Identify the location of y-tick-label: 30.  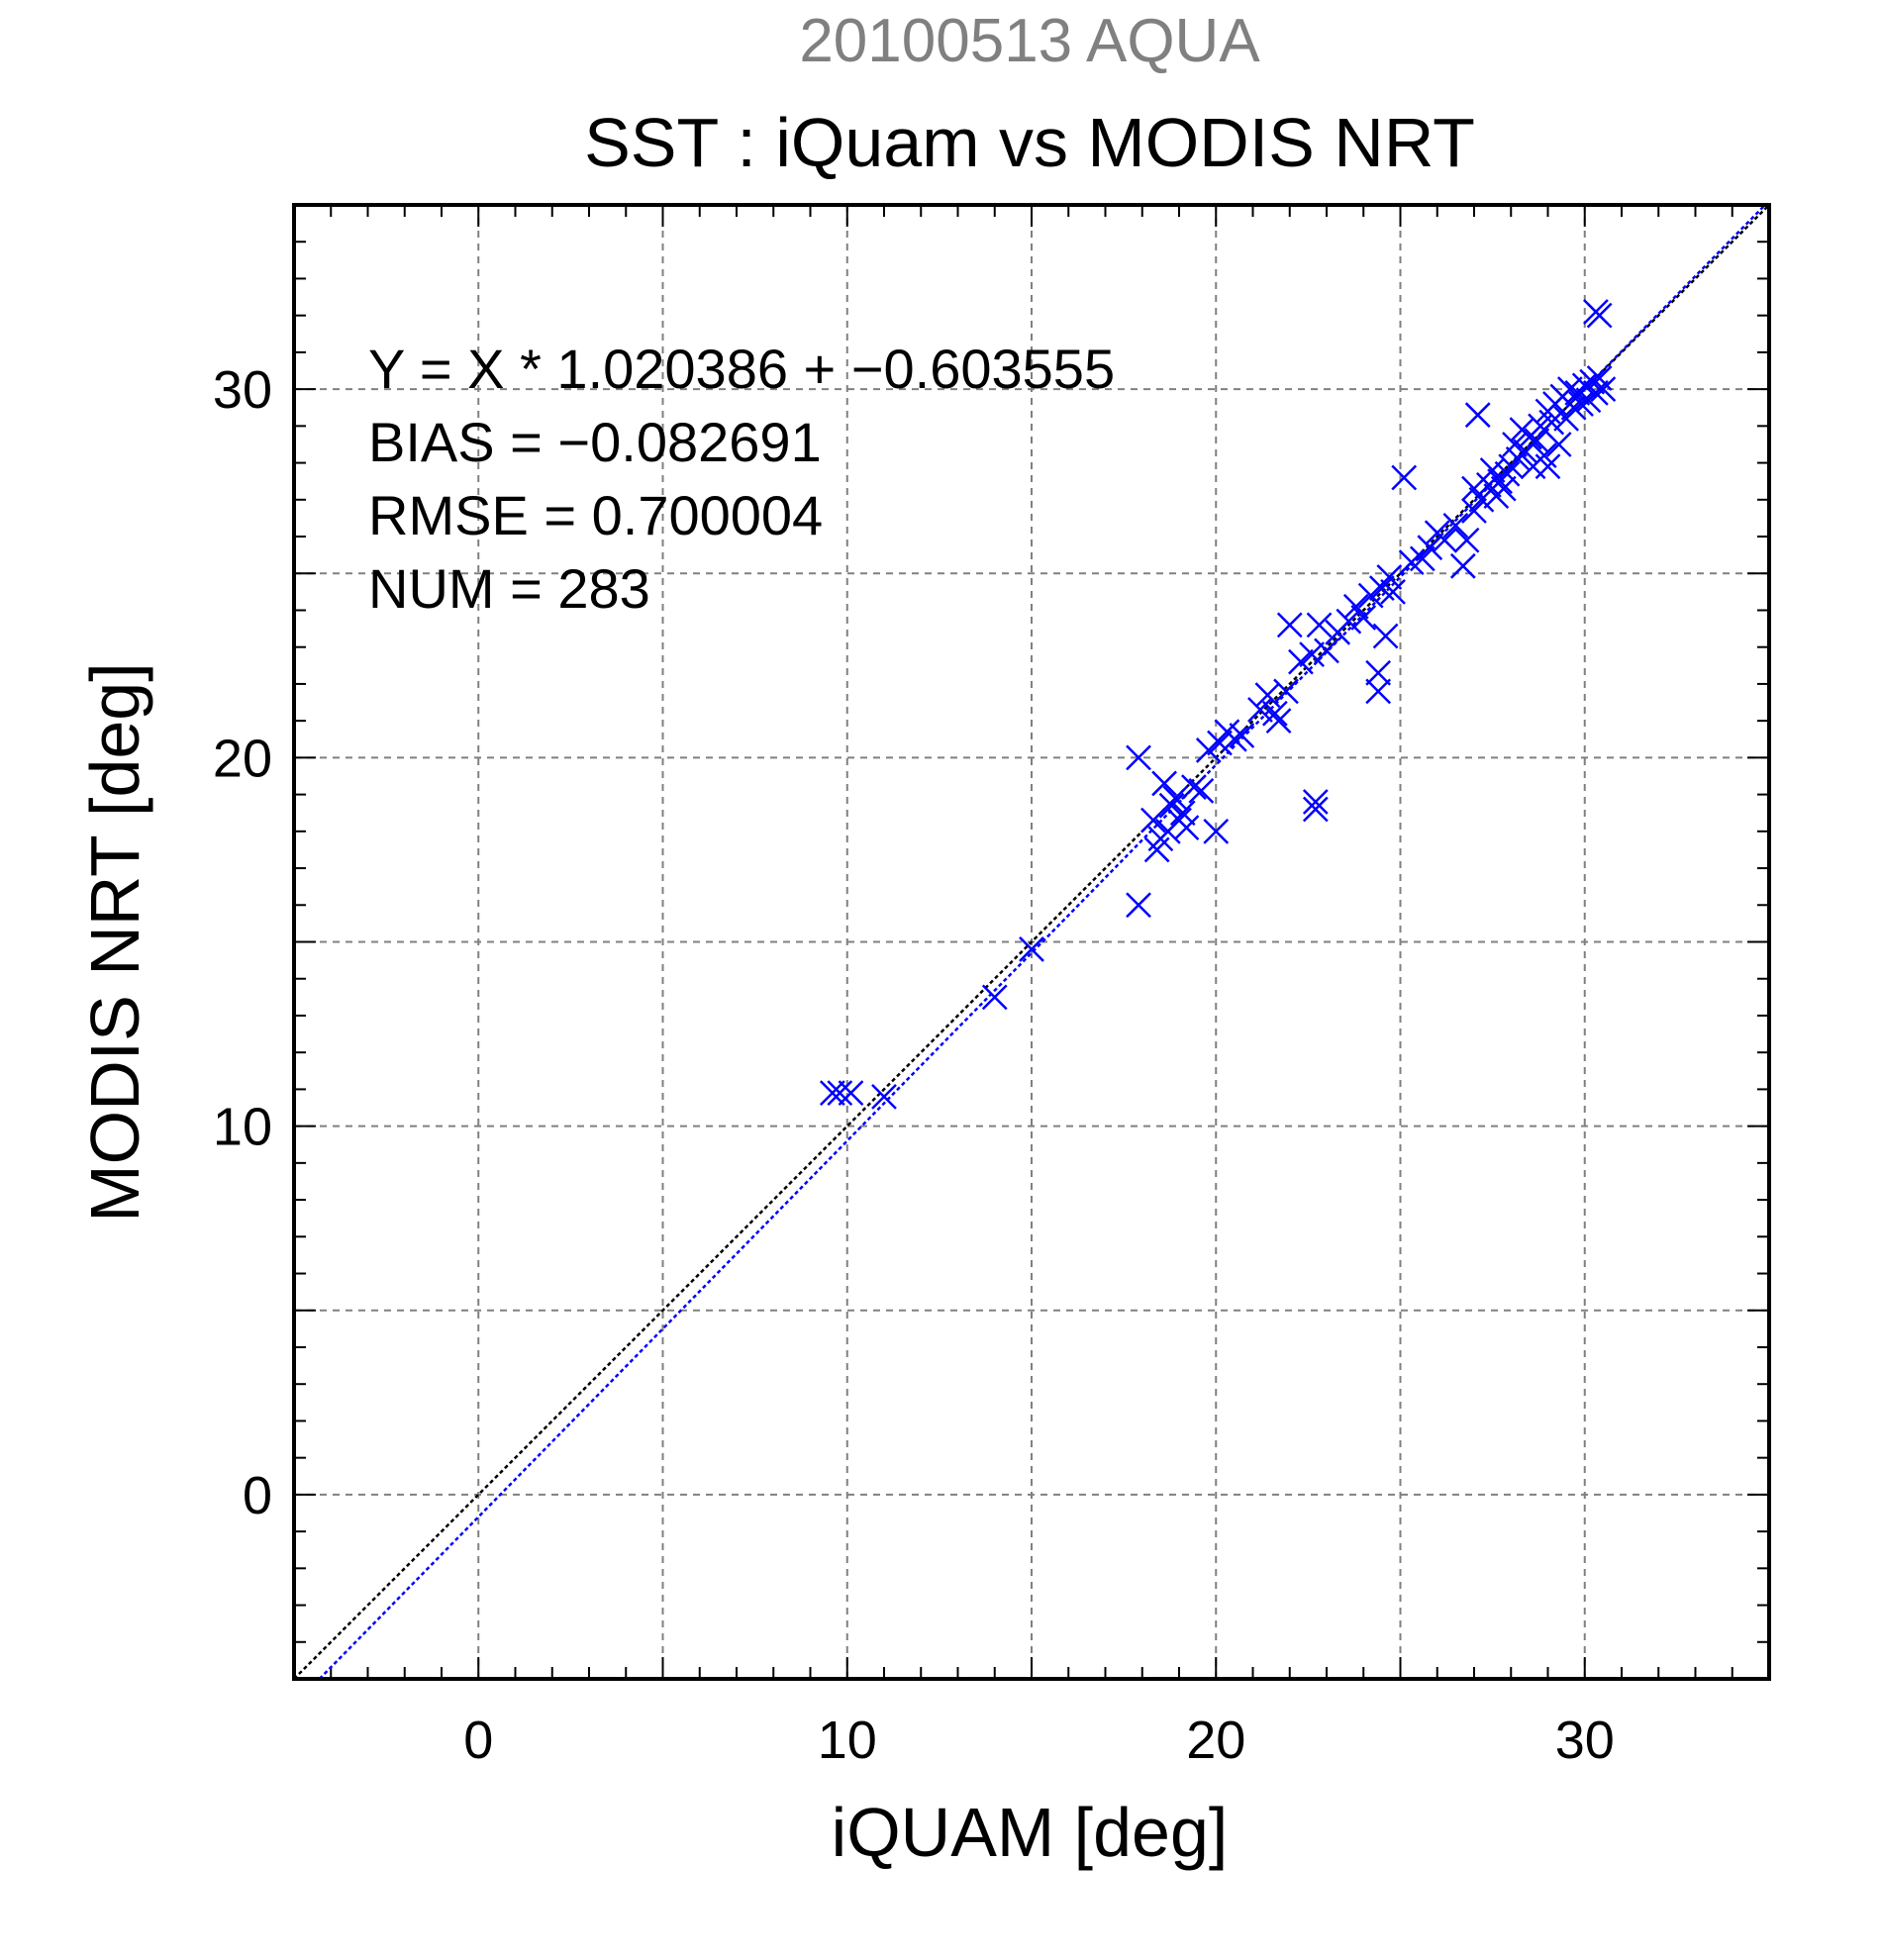
(243, 390).